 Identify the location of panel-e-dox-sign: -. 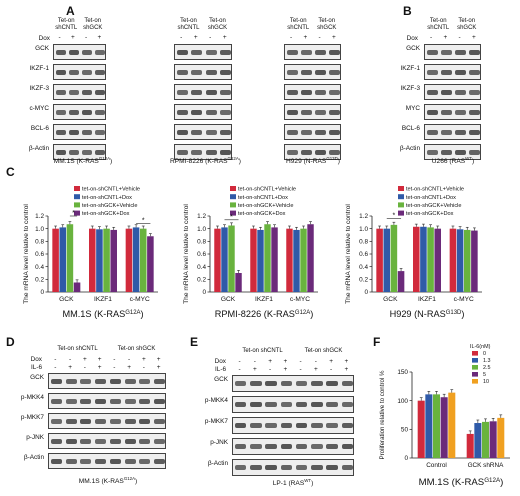
(254, 361).